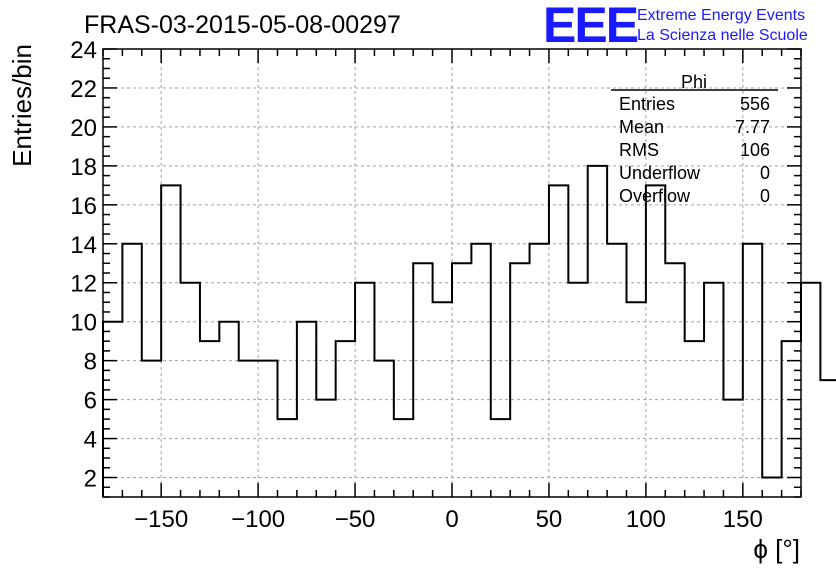 This screenshot has width=836, height=572. Describe the element at coordinates (22, 105) in the screenshot. I see `y-axis-label: Entries/bin` at that location.